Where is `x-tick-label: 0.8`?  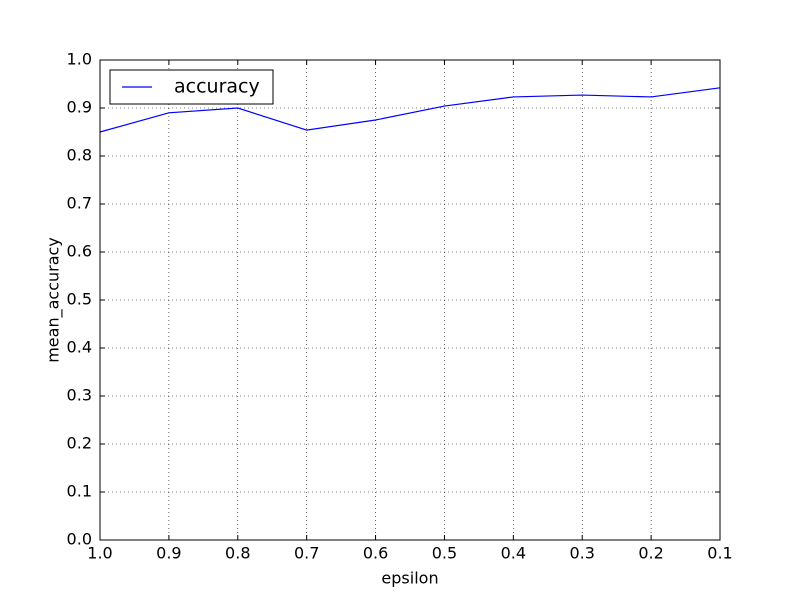 x-tick-label: 0.8 is located at coordinates (237, 553).